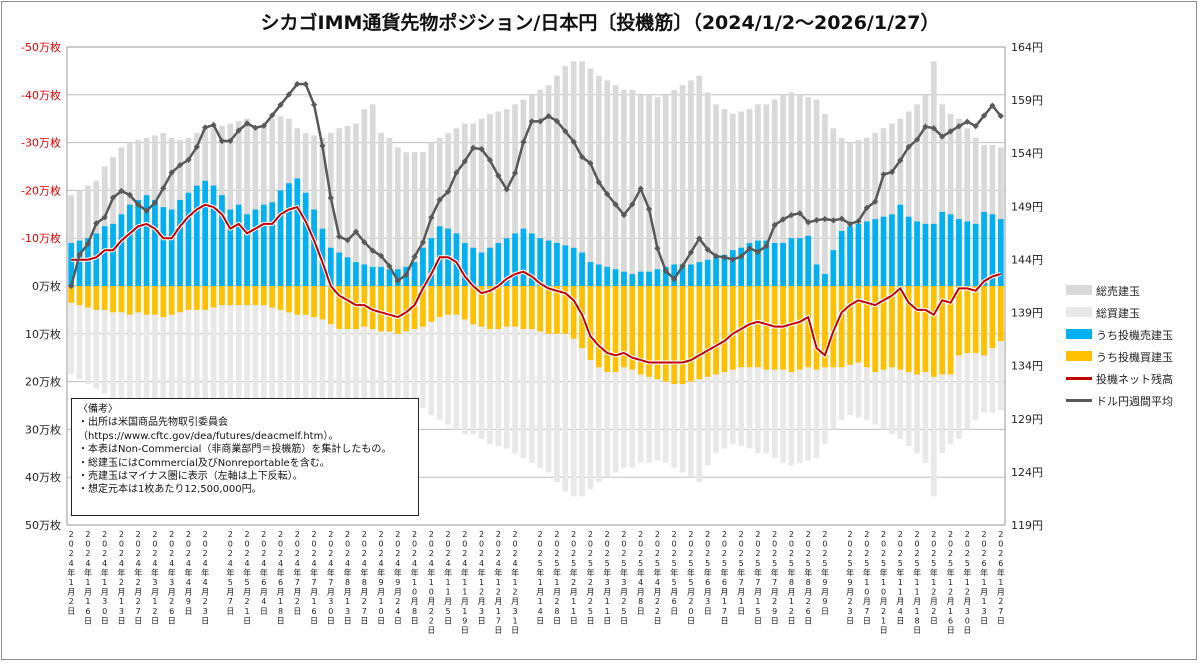 This screenshot has width=1200, height=663. What do you see at coordinates (1027, 100) in the screenshot?
I see `right-tick-label: 159円` at bounding box center [1027, 100].